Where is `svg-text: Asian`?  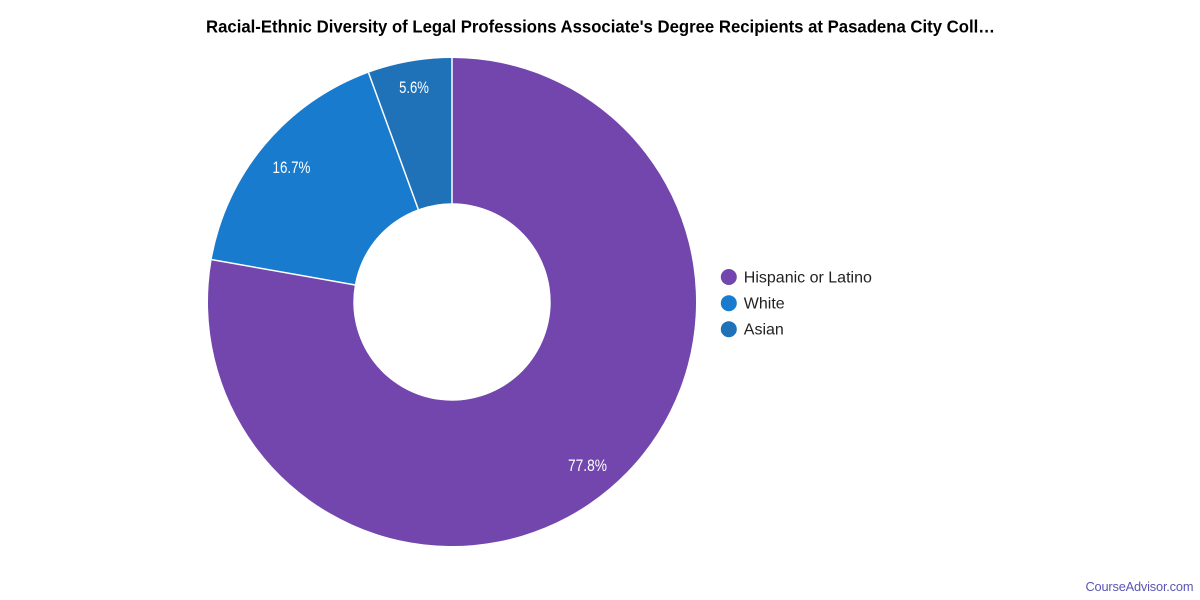 svg-text: Asian is located at coordinates (764, 330).